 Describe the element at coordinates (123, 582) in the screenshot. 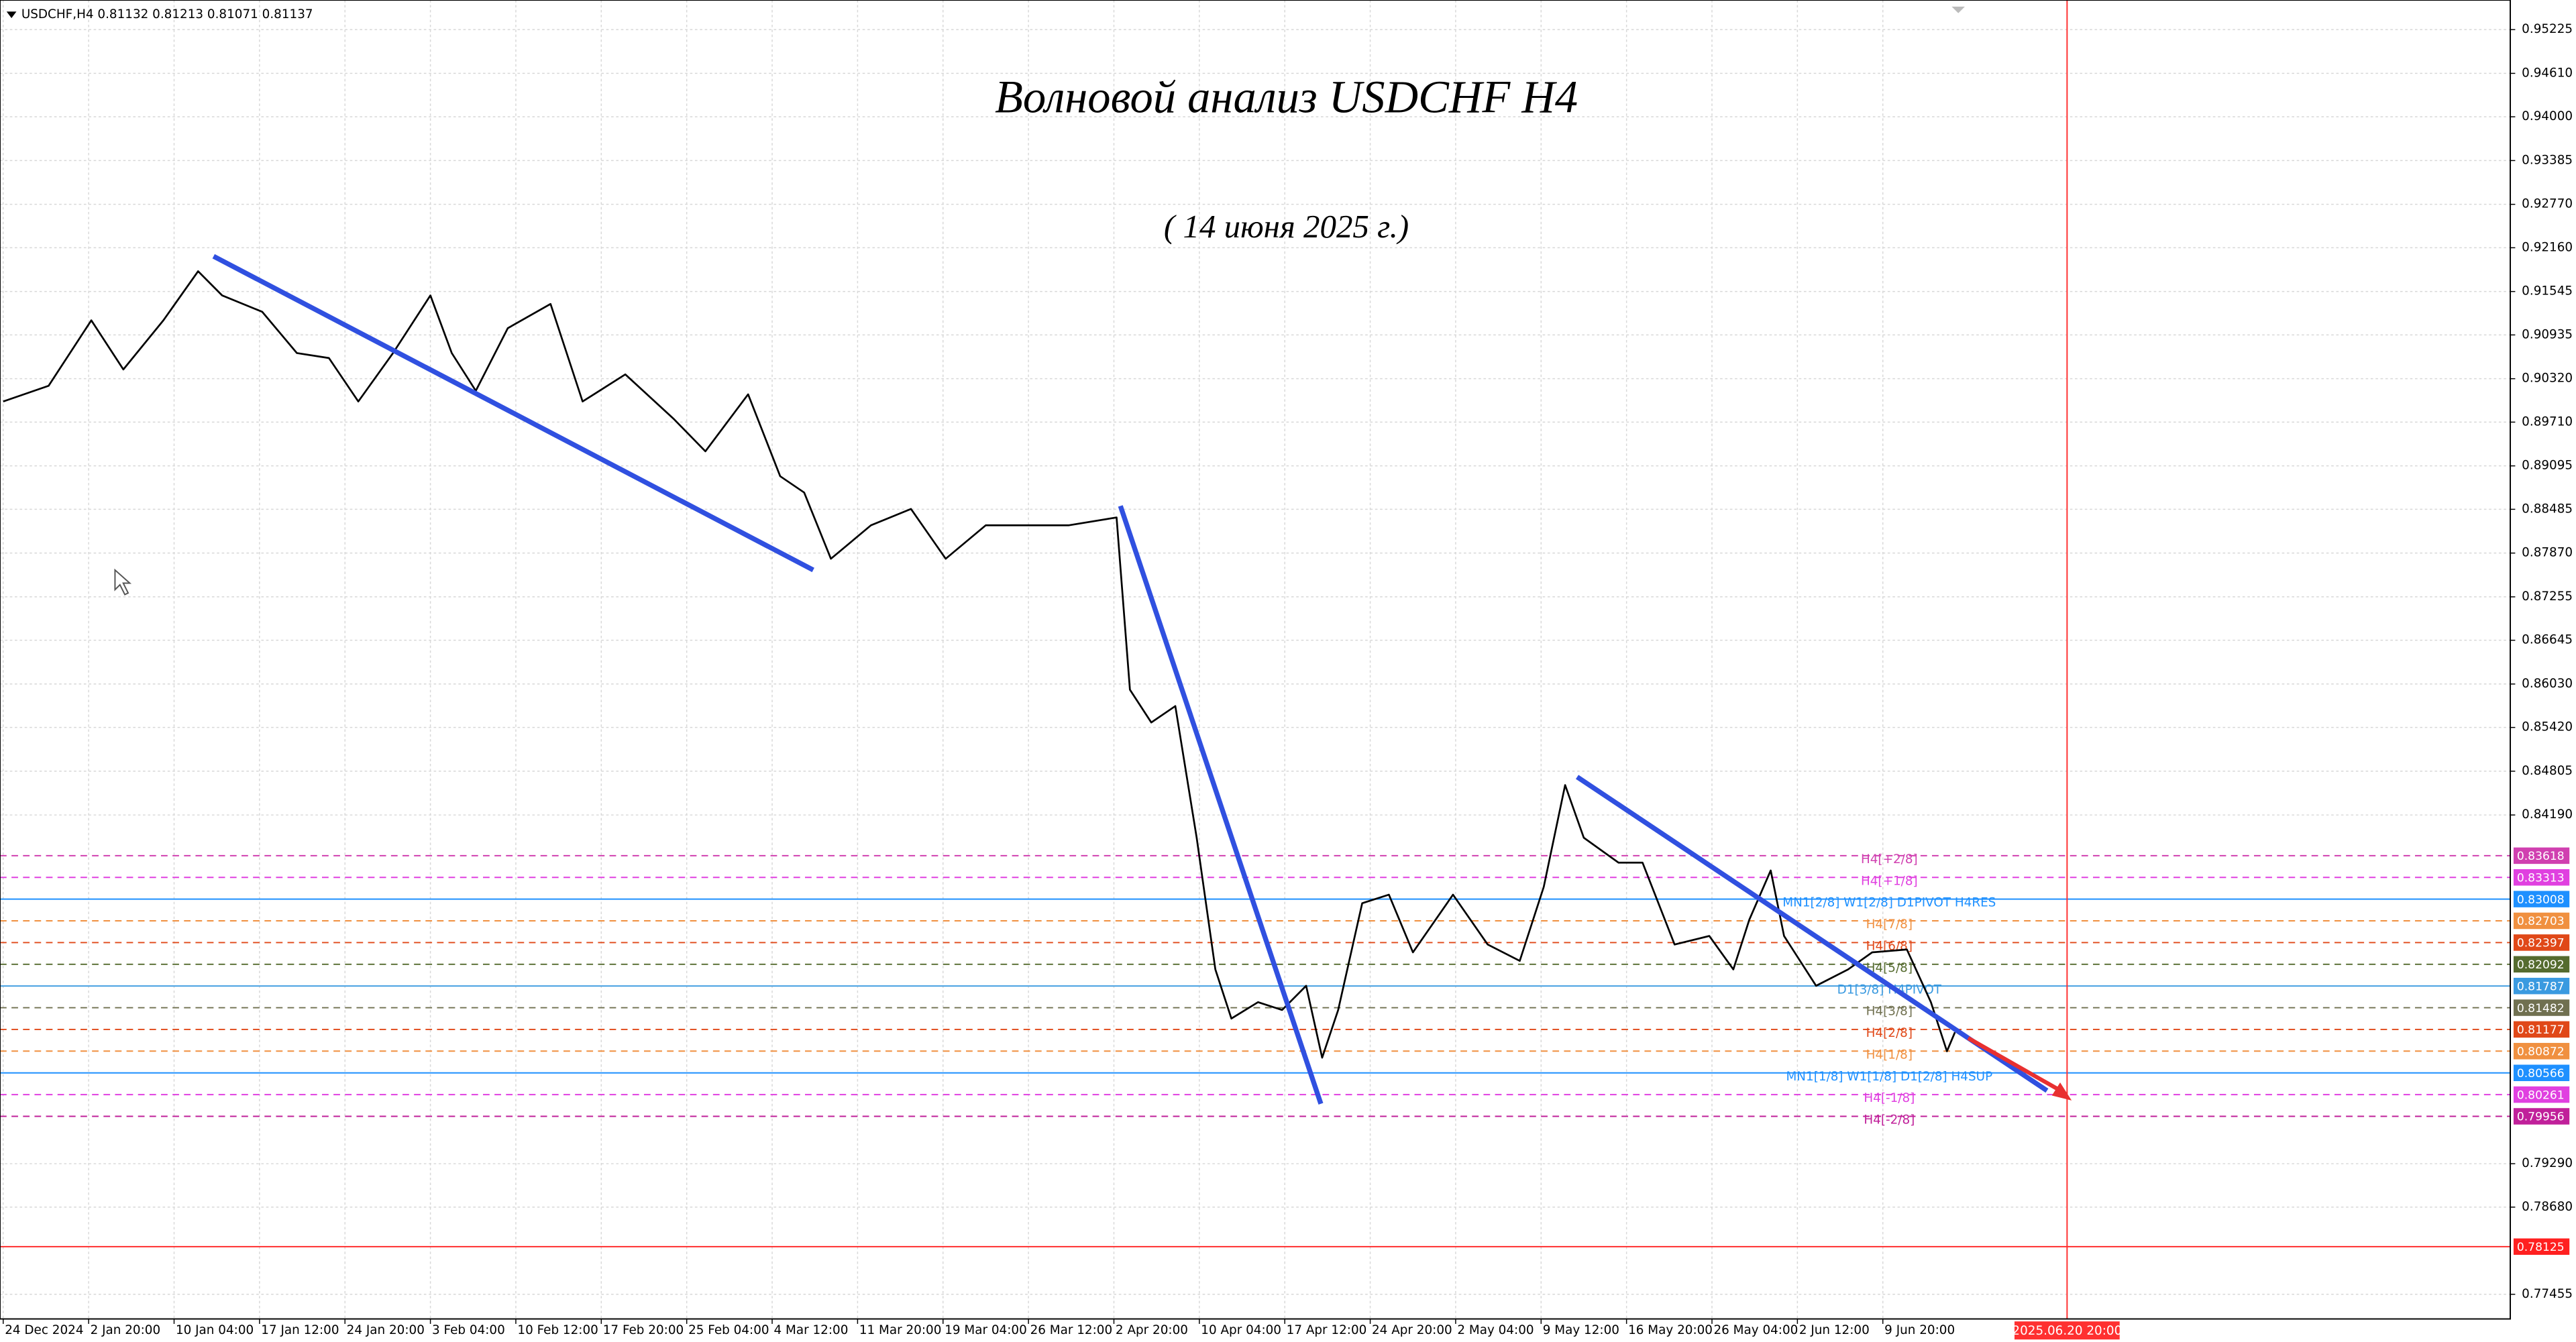

I see `cursor` at that location.